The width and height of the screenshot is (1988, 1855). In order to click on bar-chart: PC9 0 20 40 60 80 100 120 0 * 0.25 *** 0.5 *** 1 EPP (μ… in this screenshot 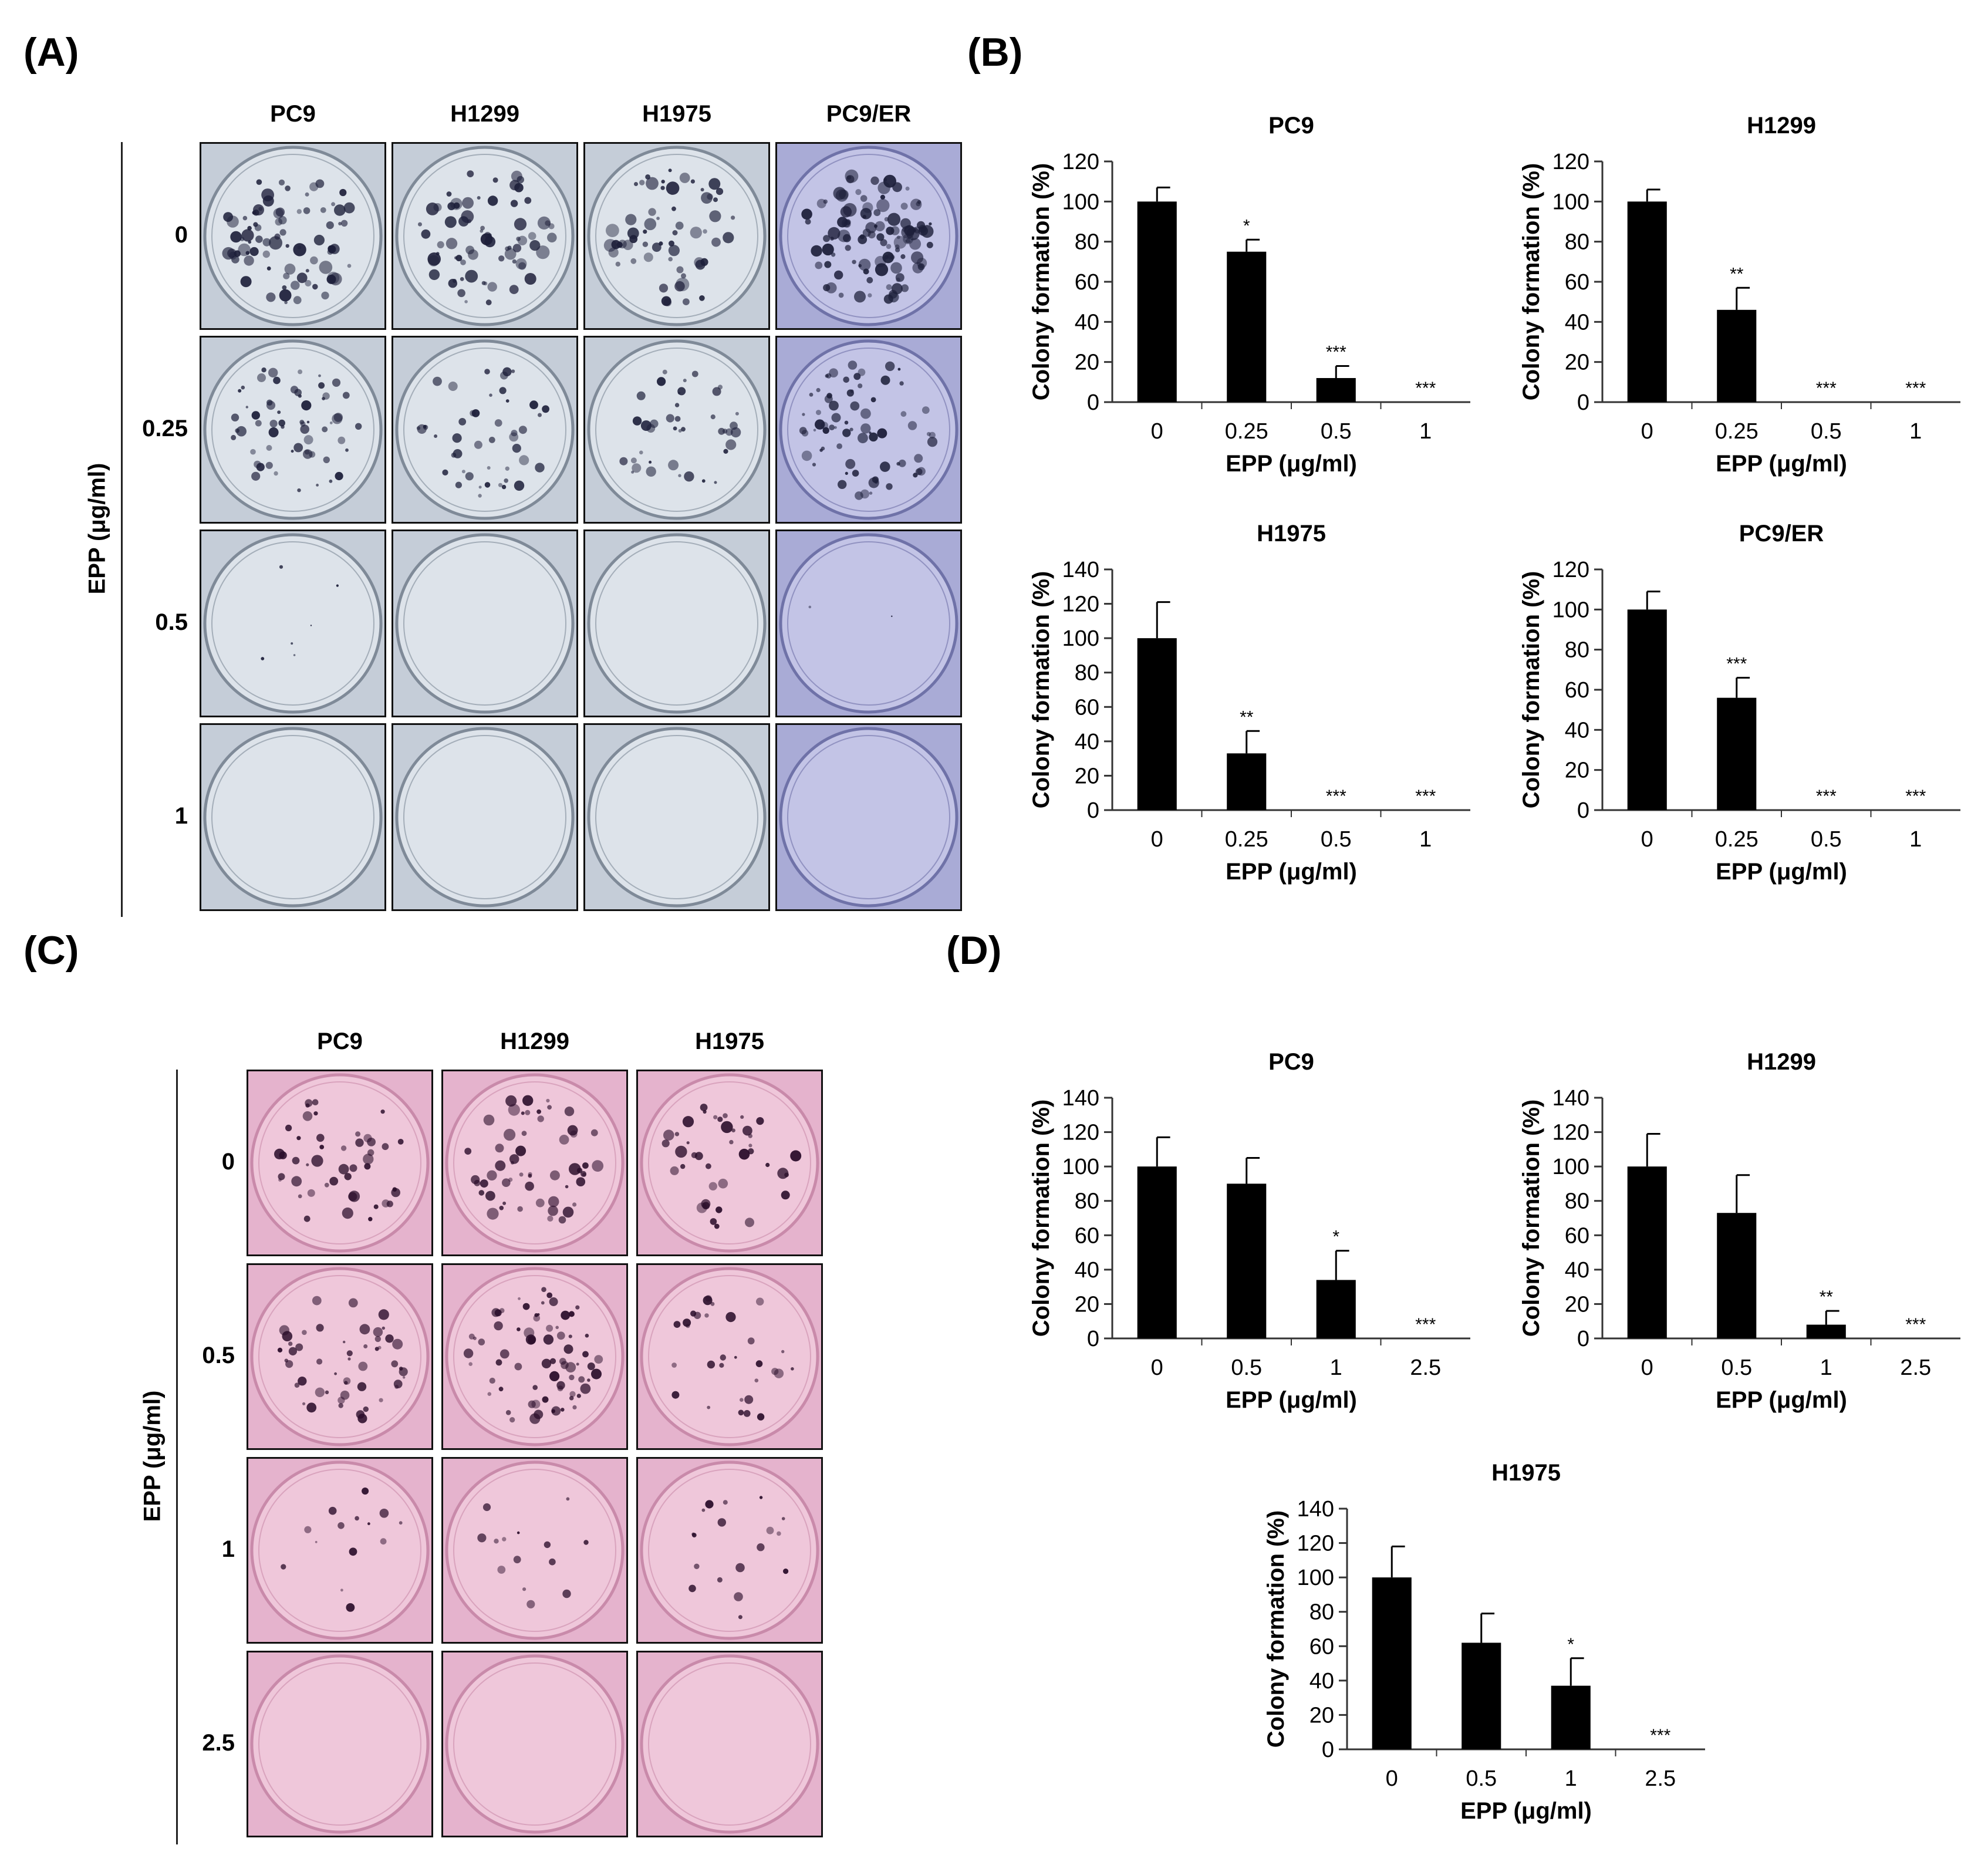, I will do `click(1253, 296)`.